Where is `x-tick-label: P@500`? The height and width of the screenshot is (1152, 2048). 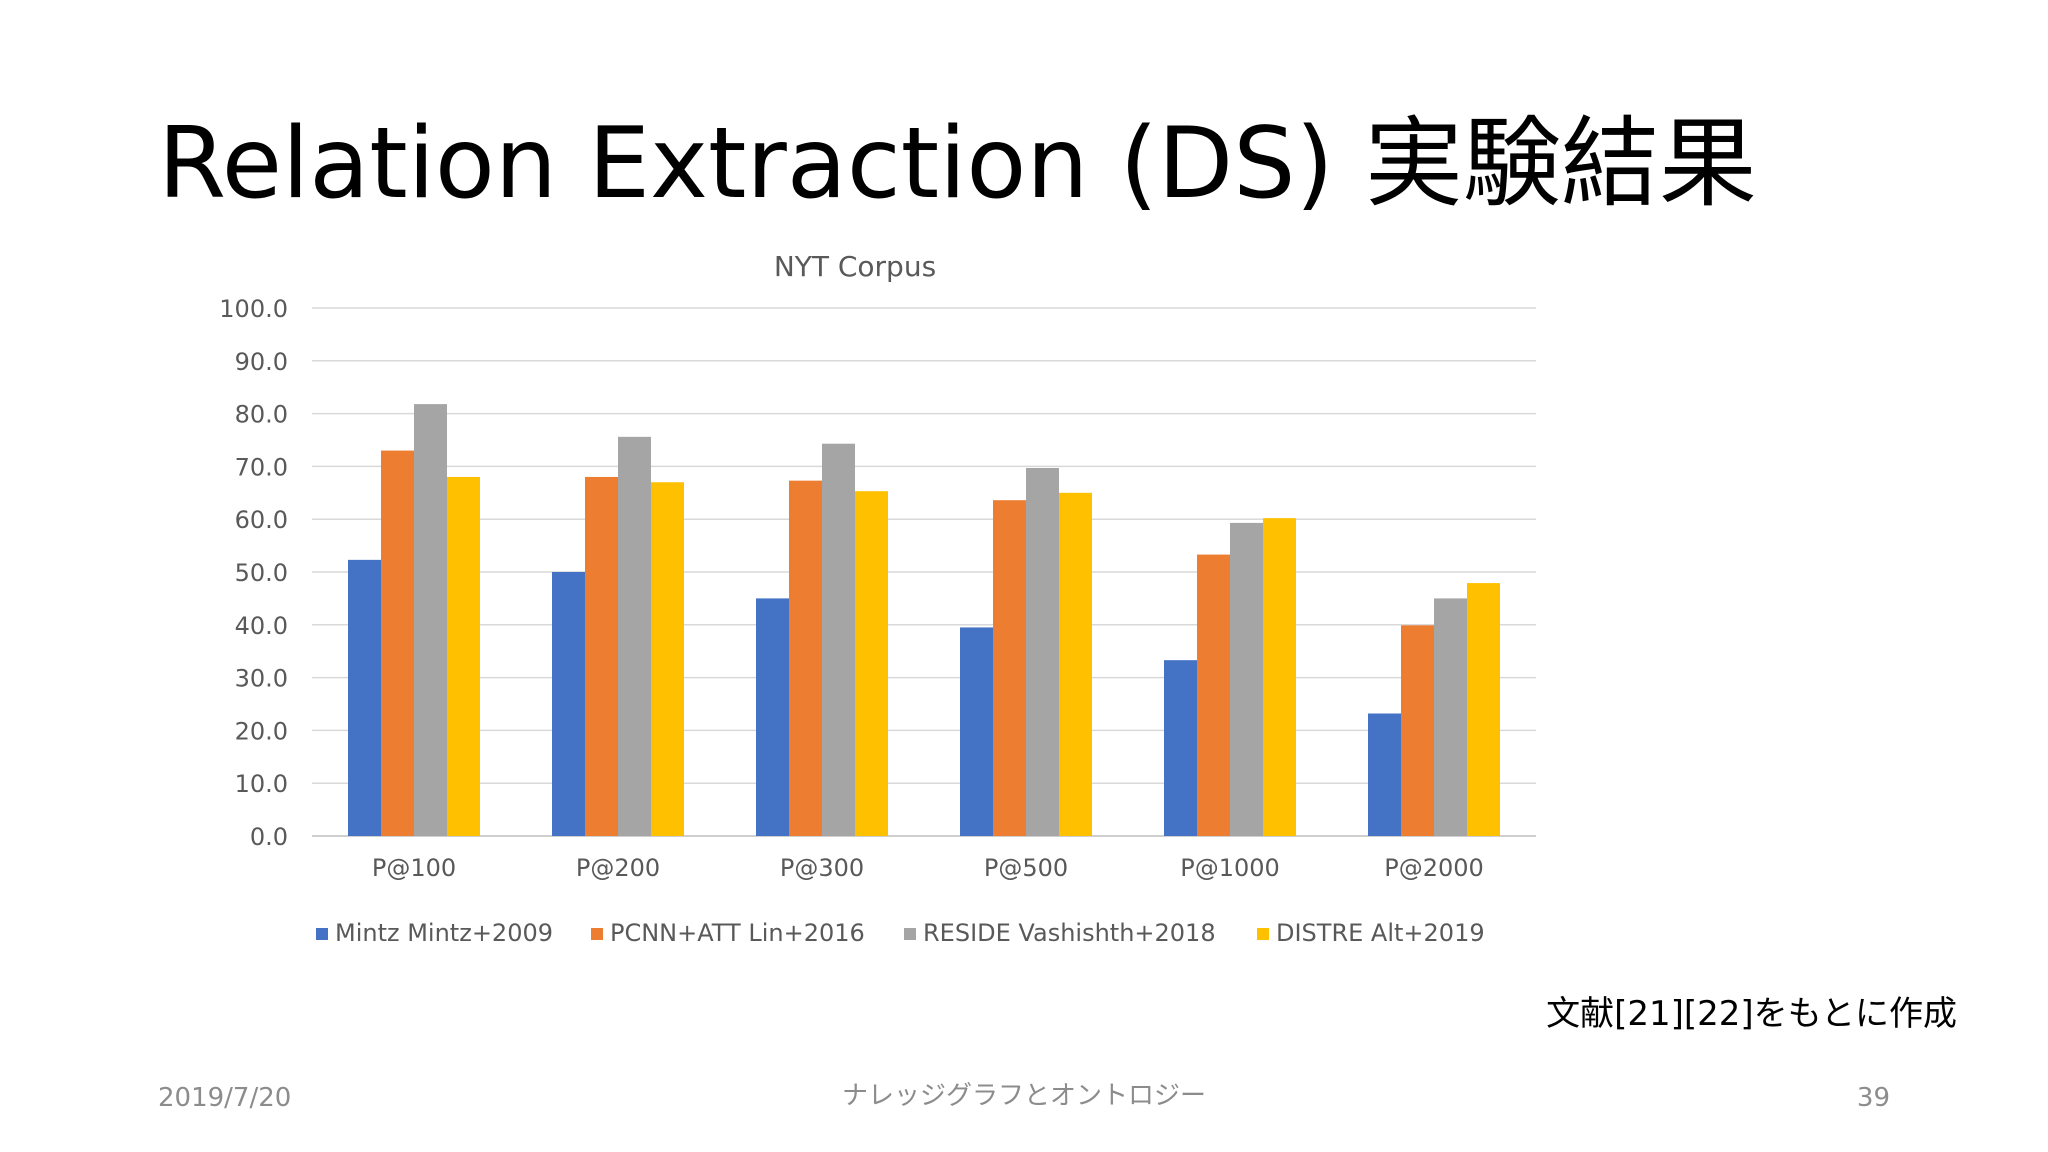 x-tick-label: P@500 is located at coordinates (1026, 868).